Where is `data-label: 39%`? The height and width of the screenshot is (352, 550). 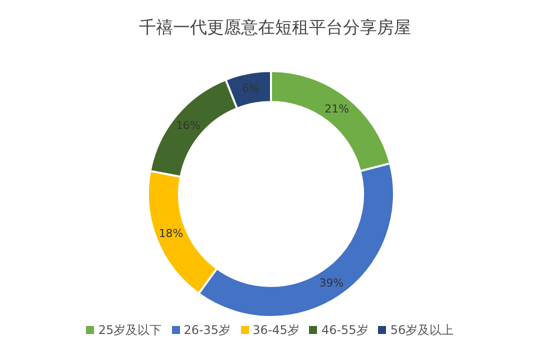 data-label: 39% is located at coordinates (331, 283).